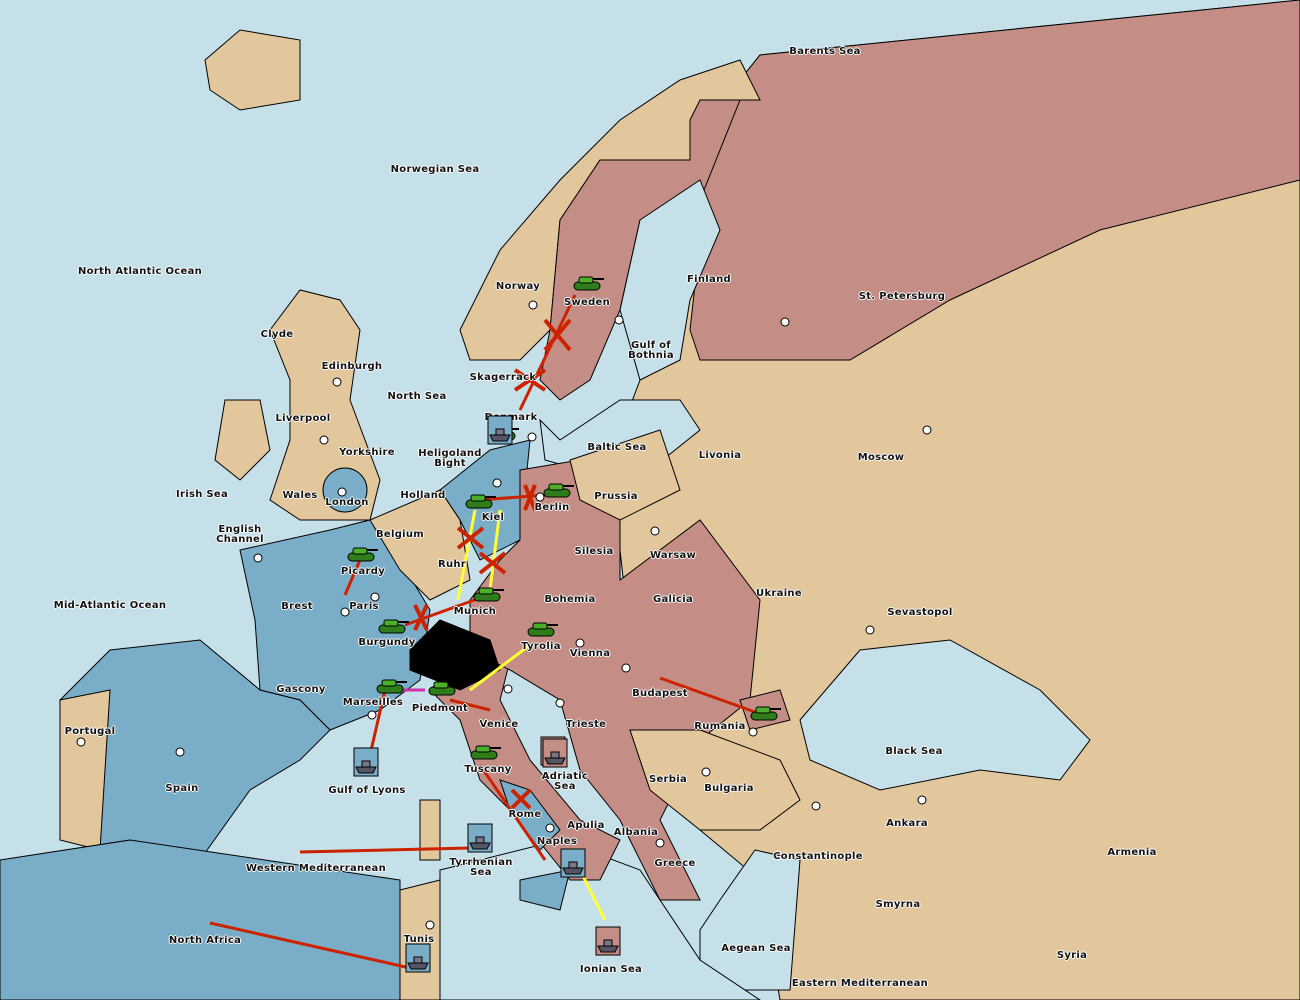 The height and width of the screenshot is (1000, 1300). What do you see at coordinates (818, 856) in the screenshot?
I see `region-label: Constantinople` at bounding box center [818, 856].